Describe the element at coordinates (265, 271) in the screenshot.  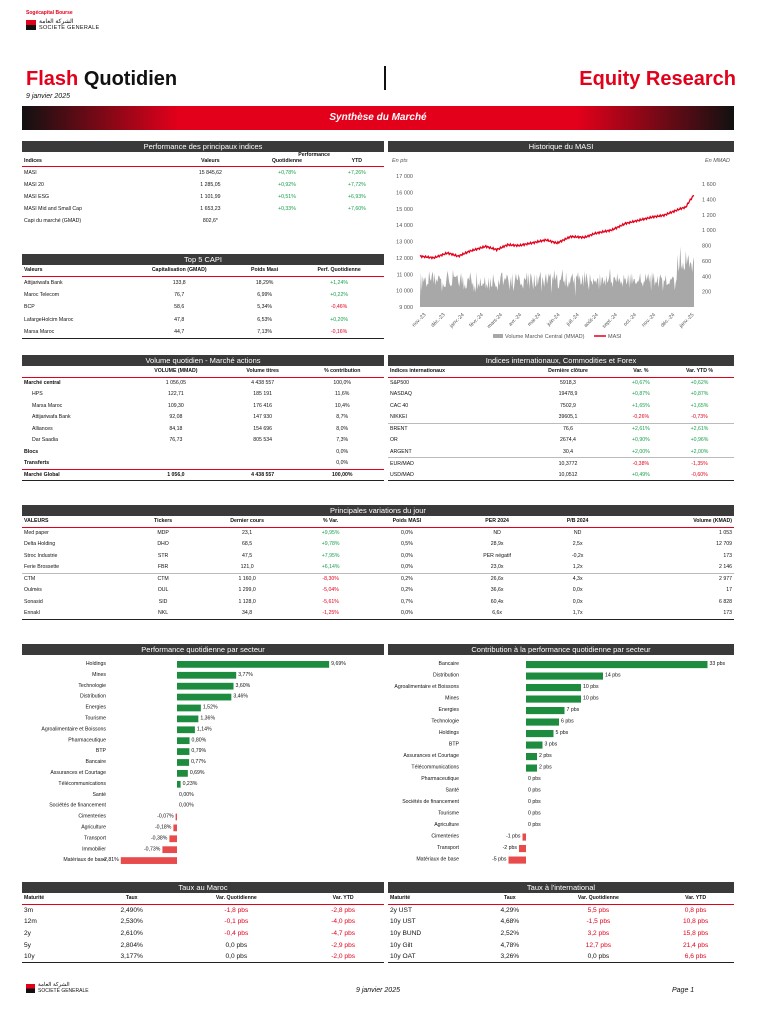
I see `col-header: Poids Masi` at that location.